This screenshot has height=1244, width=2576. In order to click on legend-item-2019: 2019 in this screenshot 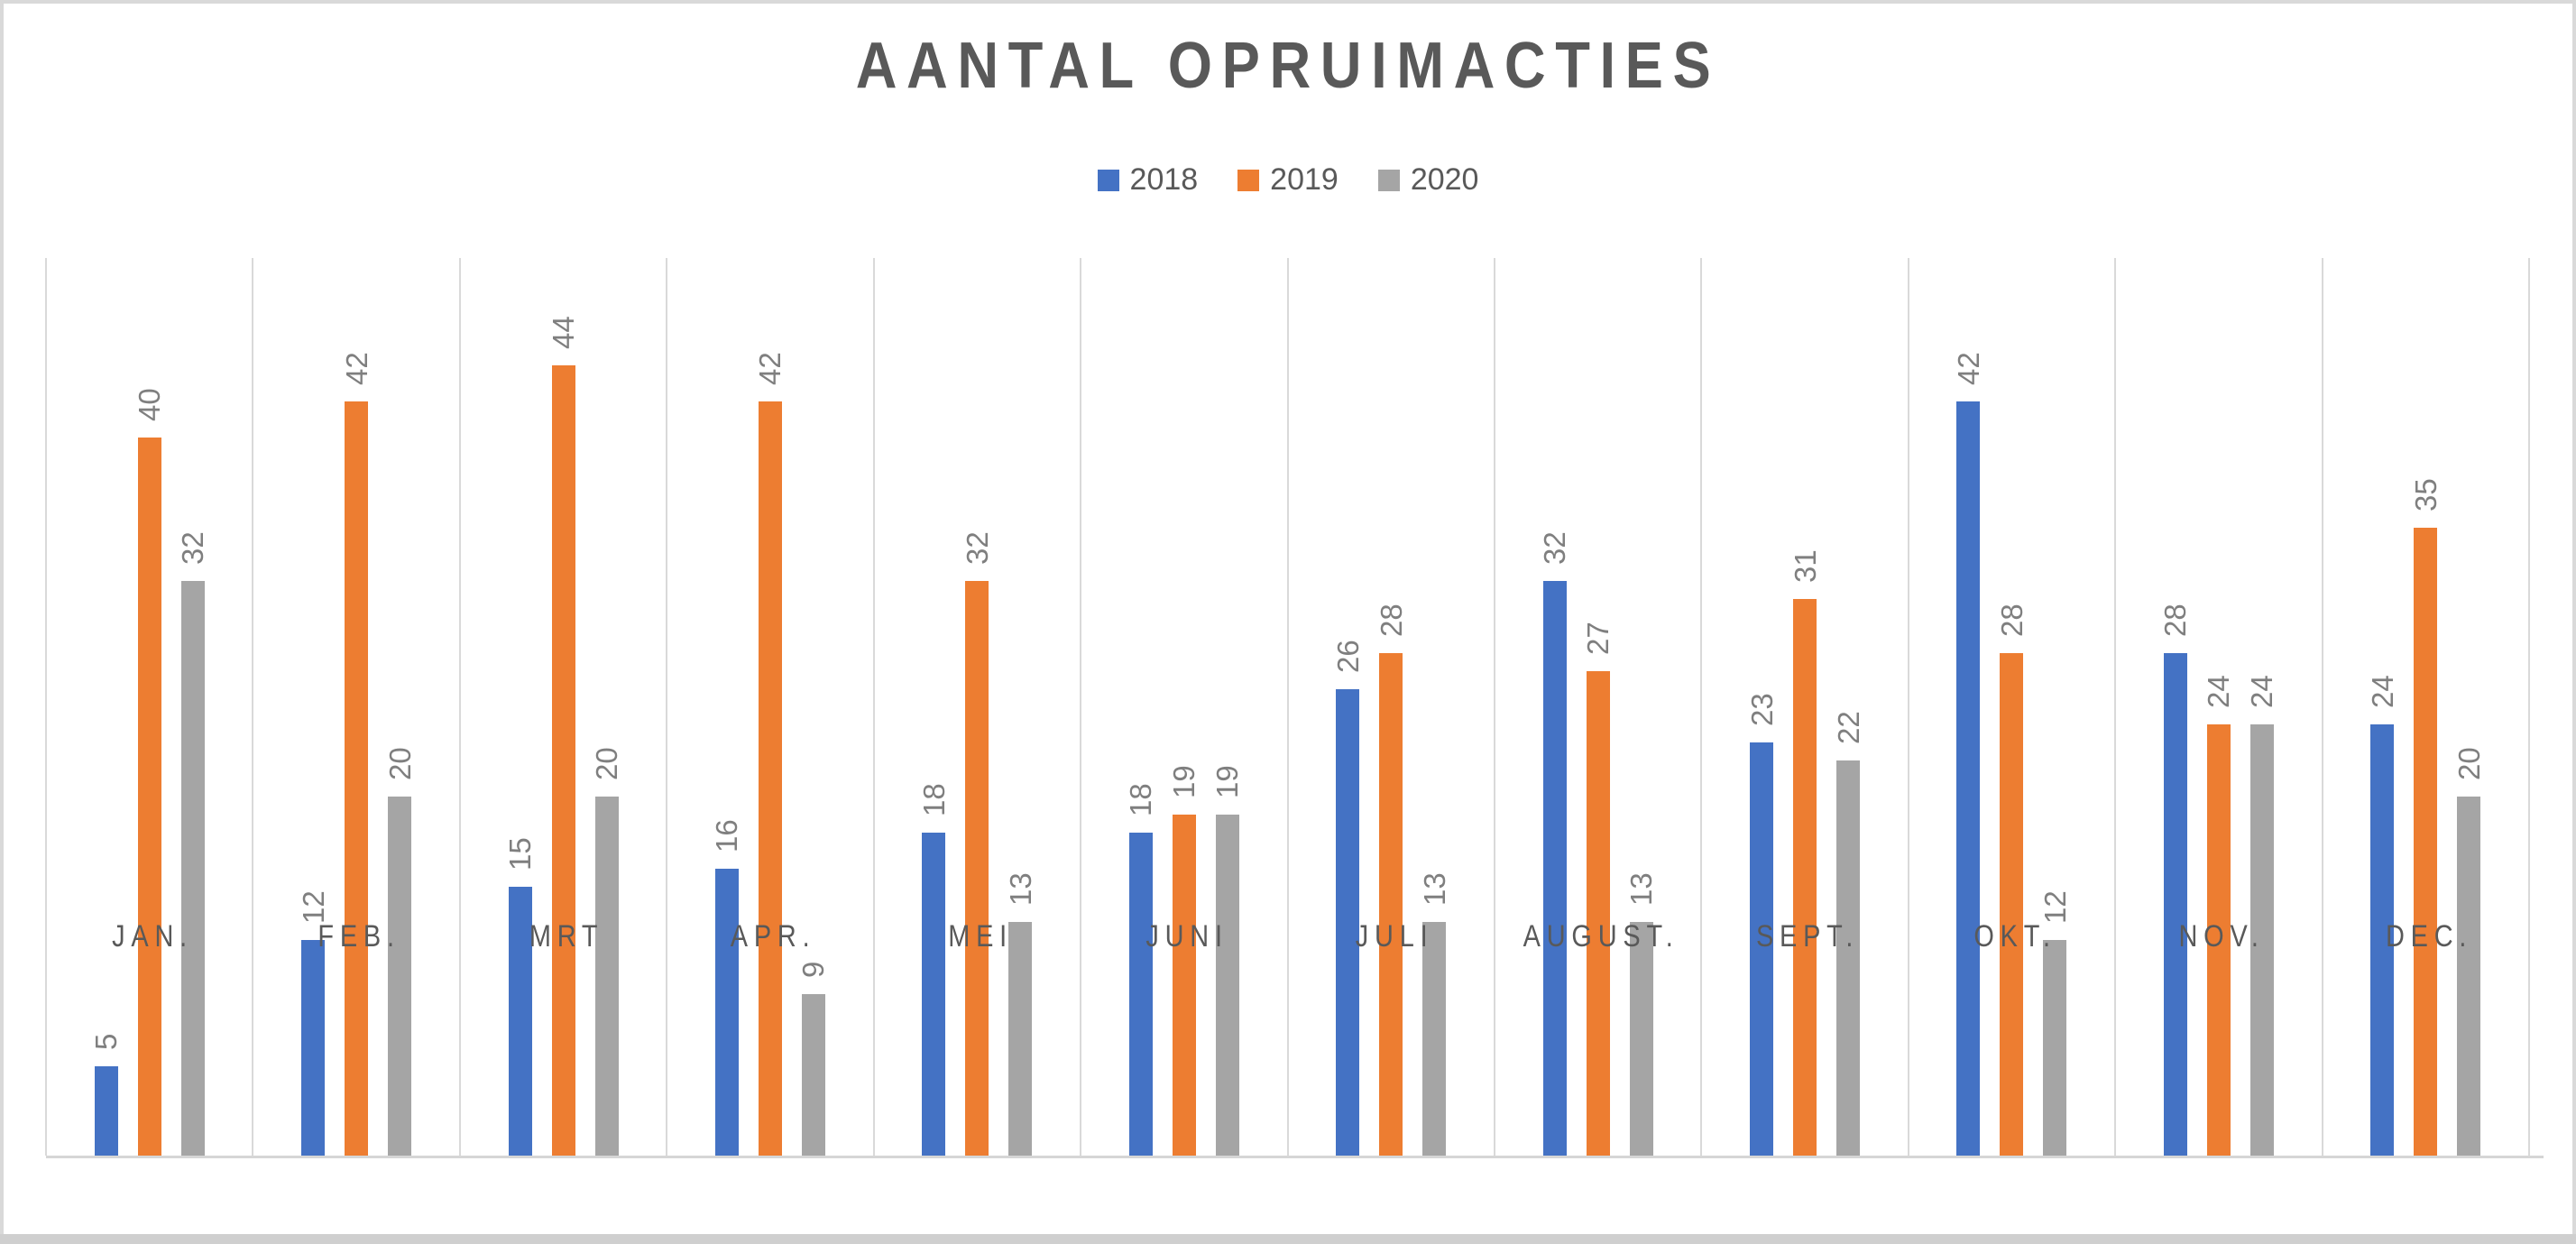, I will do `click(1288, 180)`.